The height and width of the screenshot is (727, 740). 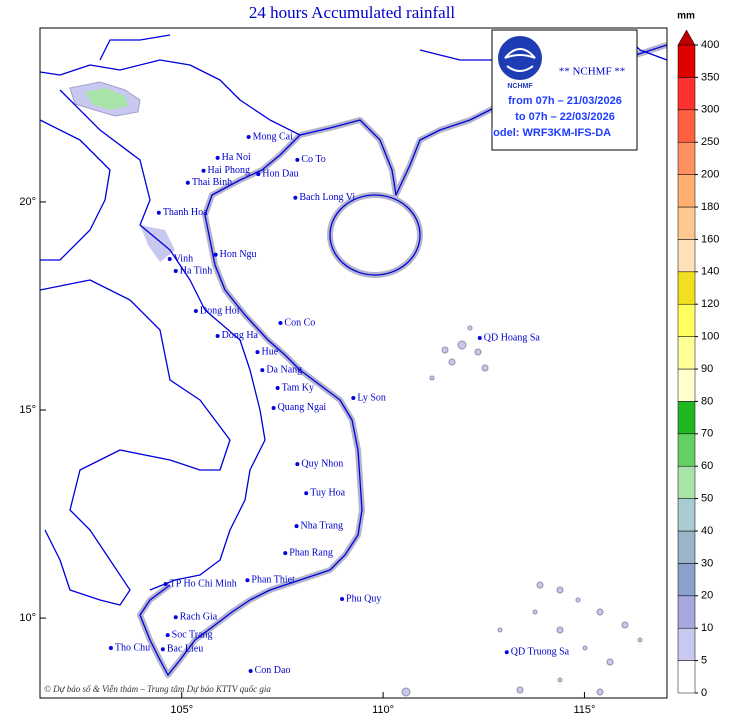 I want to click on colorbar-label: 180, so click(x=710, y=207).